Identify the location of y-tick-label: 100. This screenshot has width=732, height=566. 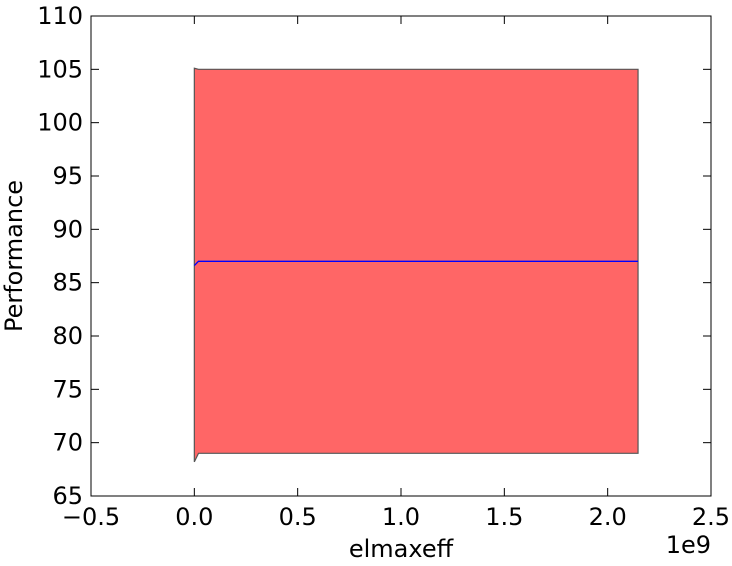
(60, 123).